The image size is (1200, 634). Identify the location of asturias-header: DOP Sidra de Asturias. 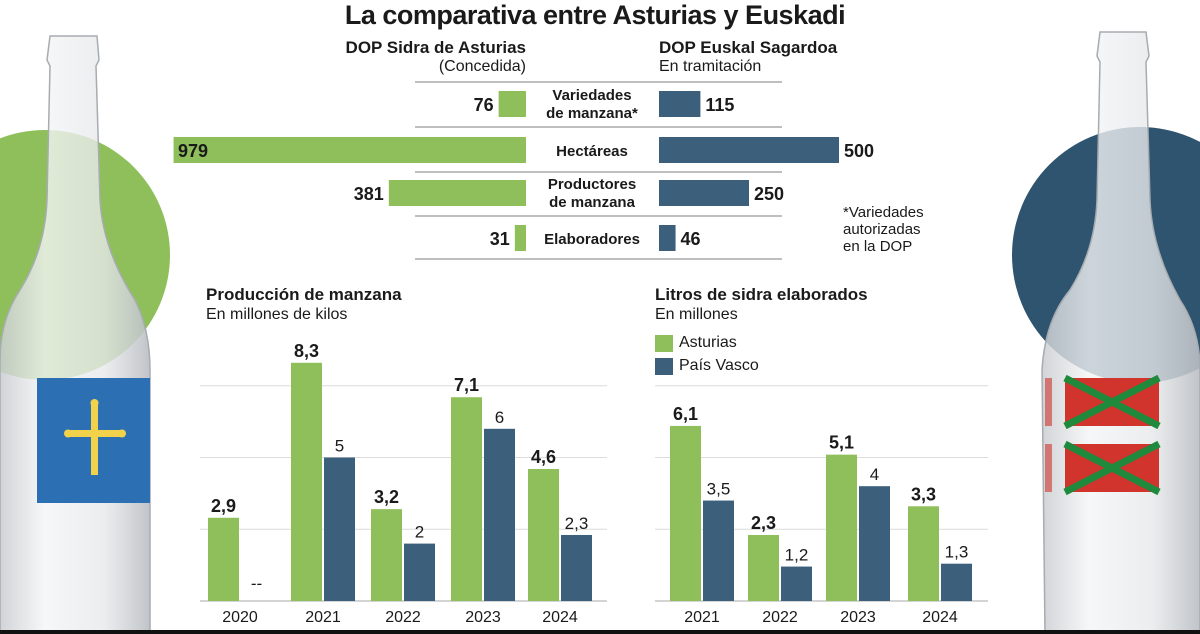
(435, 47).